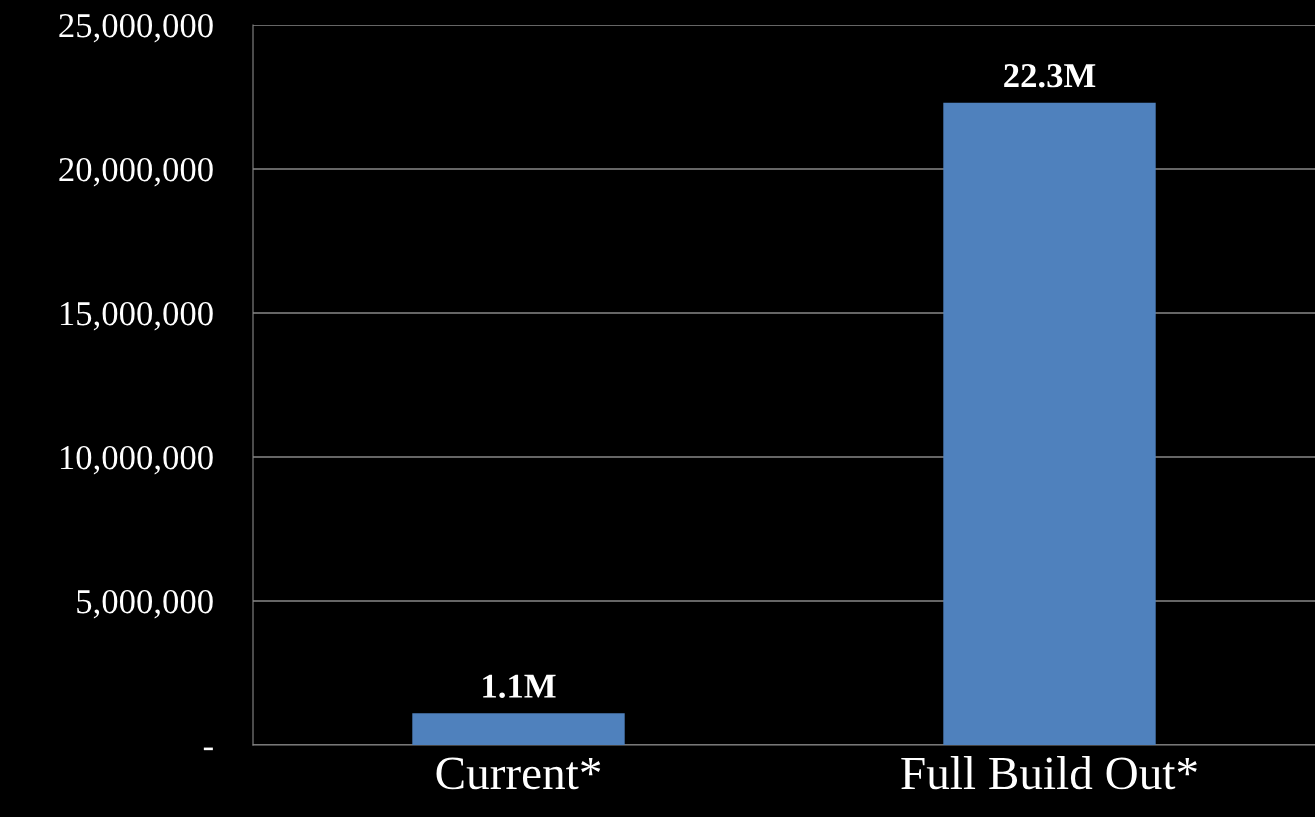  I want to click on y-tick-label: 20,000,000, so click(136, 172).